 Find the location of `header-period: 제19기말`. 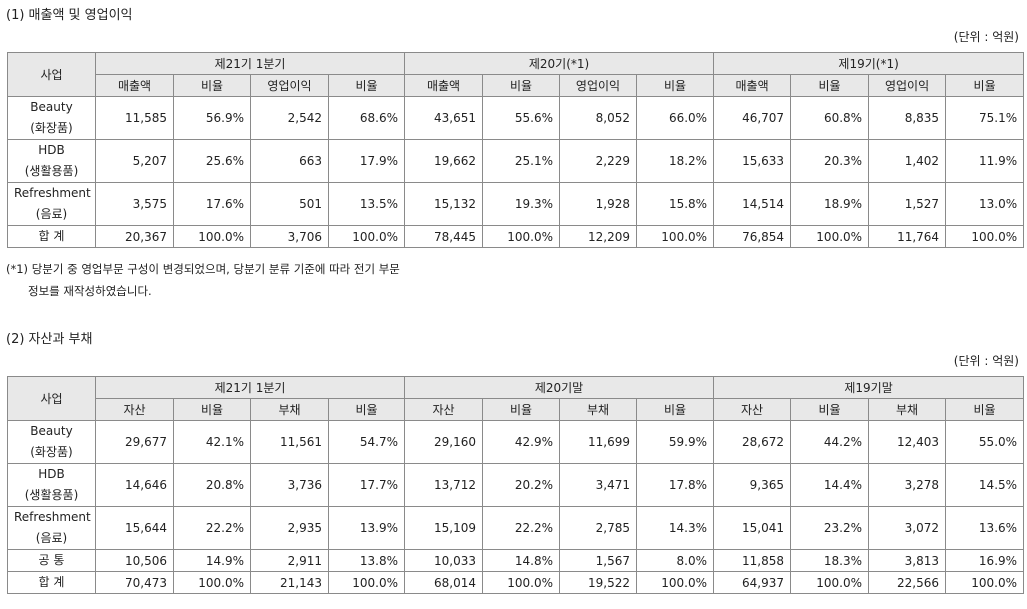

header-period: 제19기말 is located at coordinates (869, 387).